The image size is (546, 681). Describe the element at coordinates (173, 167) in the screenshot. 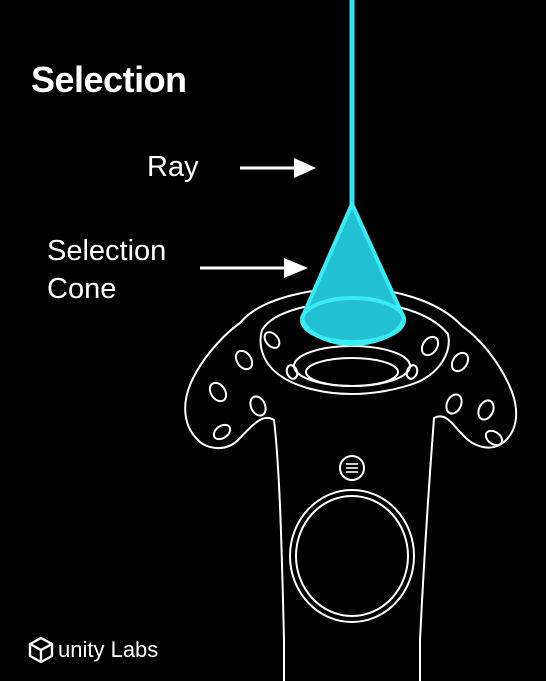

I see `ray-label: Ray` at that location.